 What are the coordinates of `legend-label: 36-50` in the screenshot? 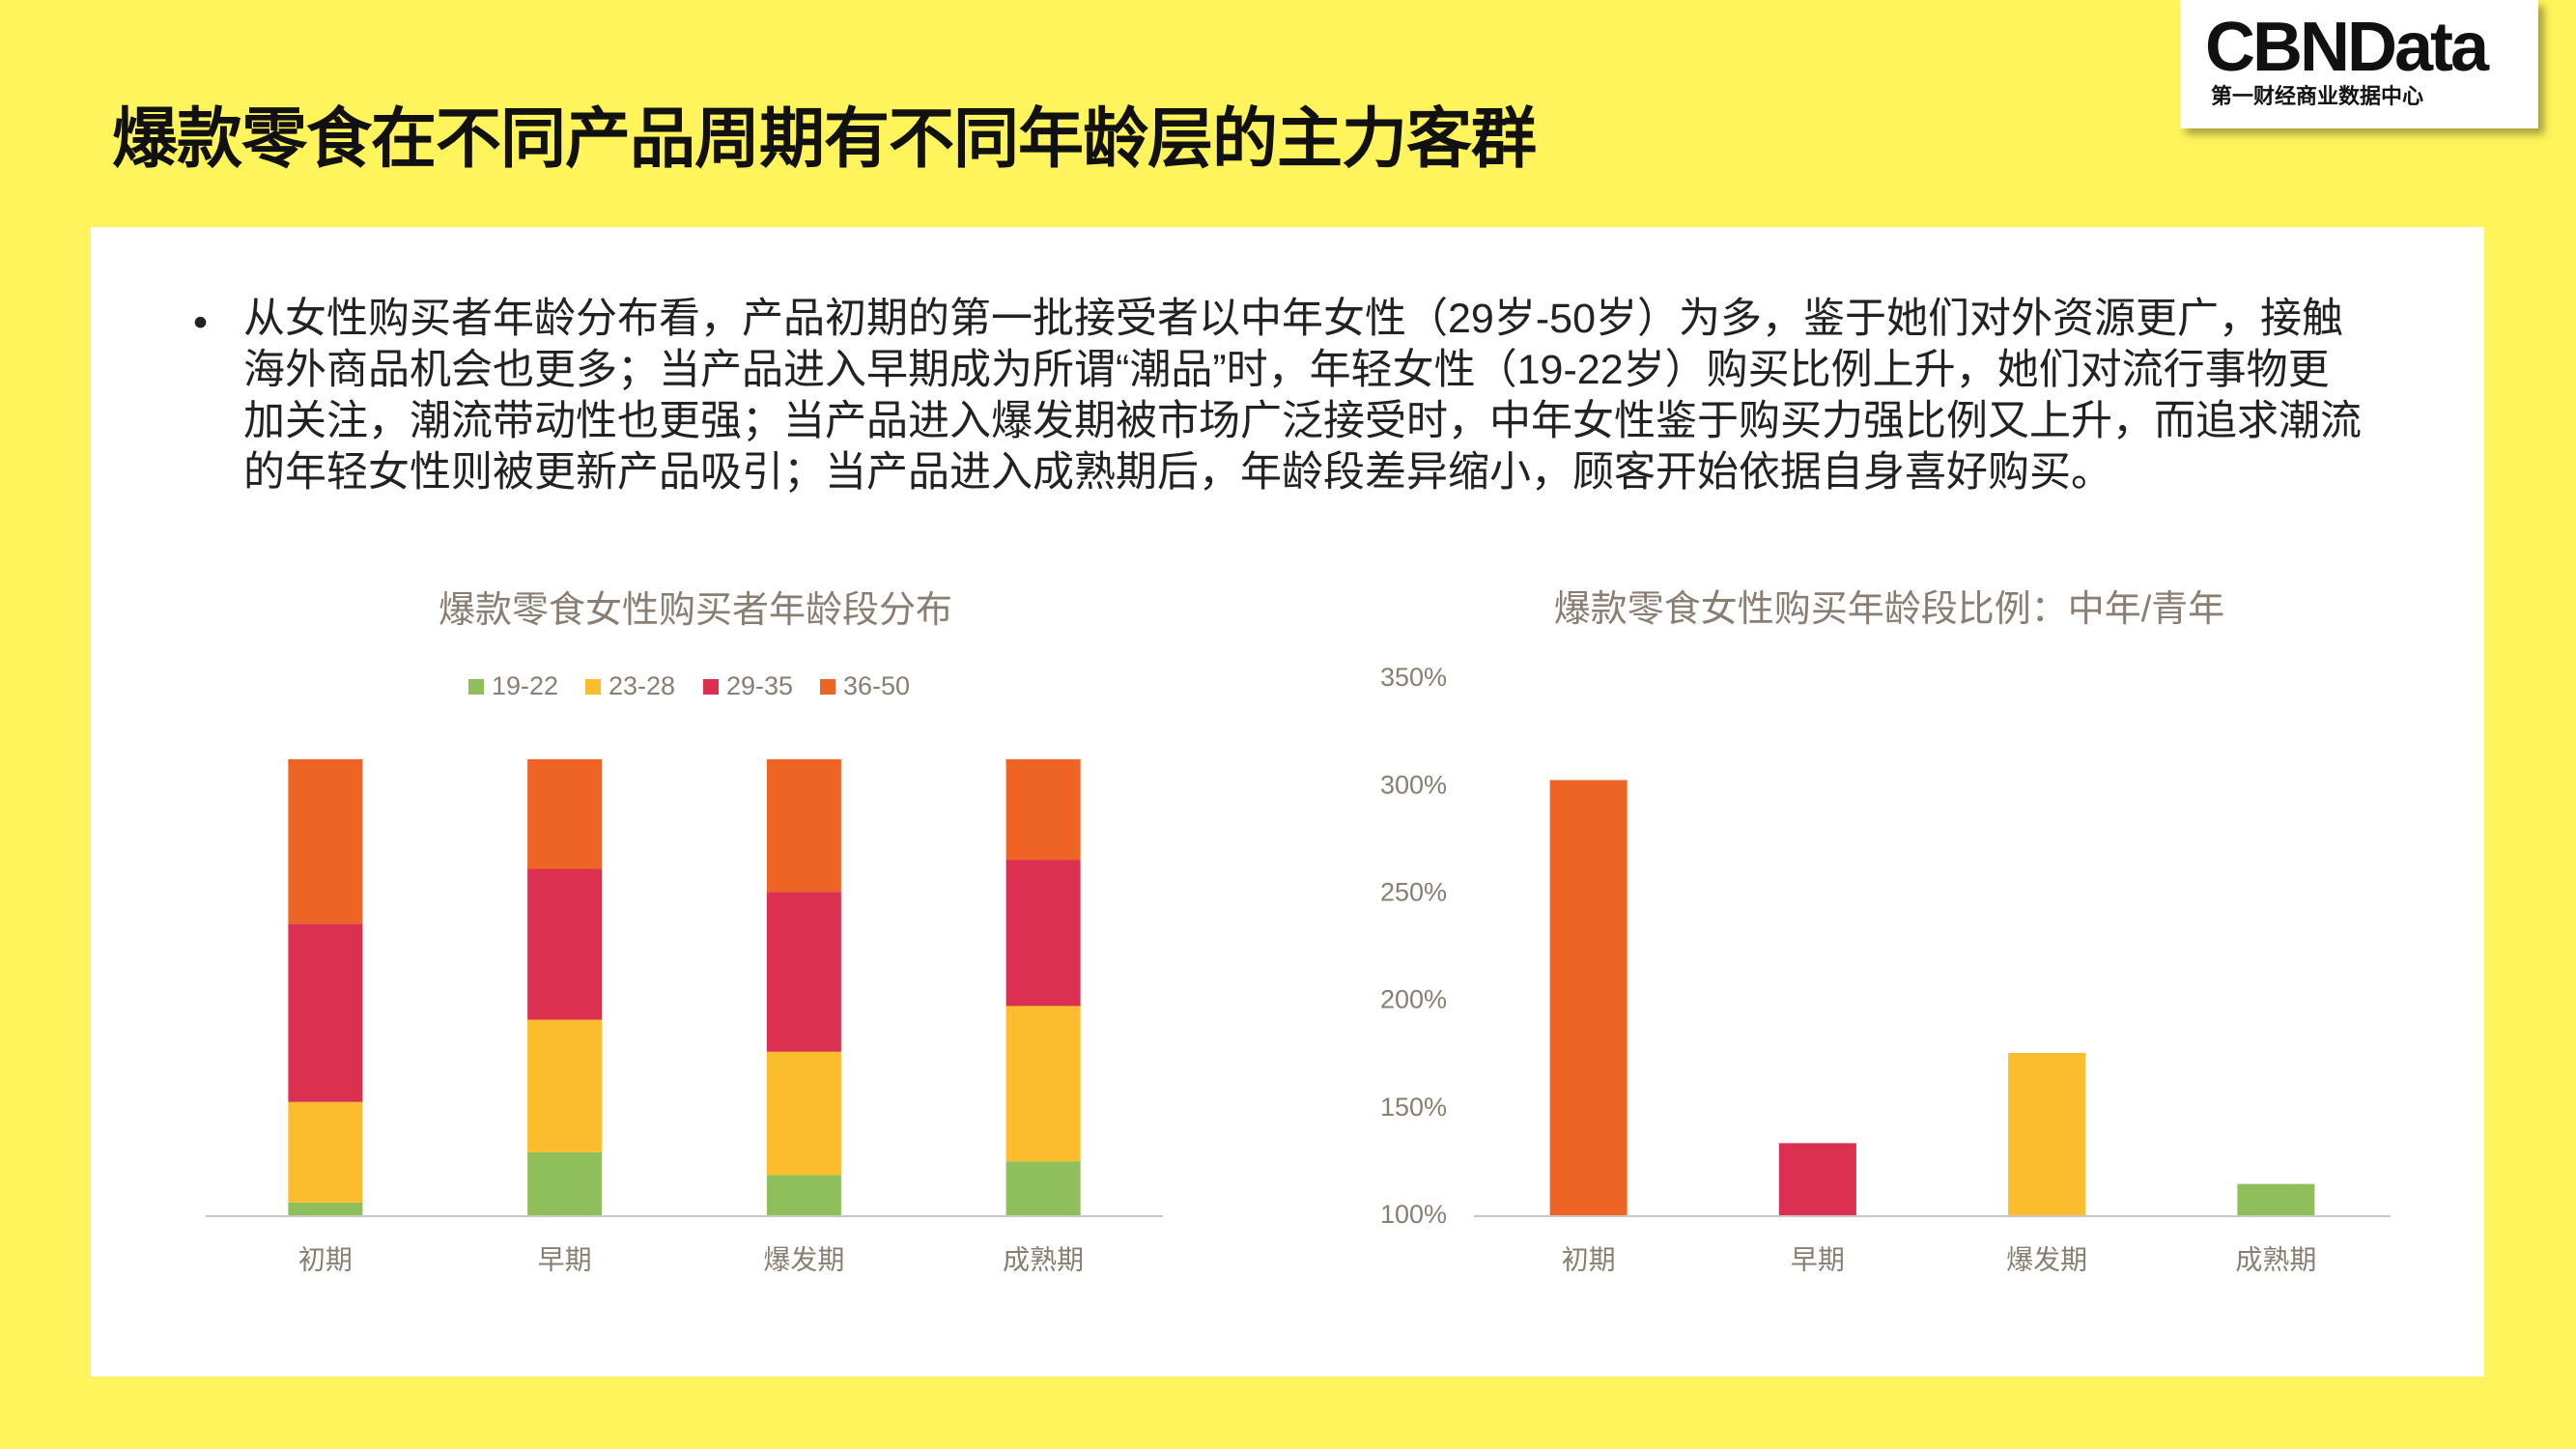 It's located at (876, 685).